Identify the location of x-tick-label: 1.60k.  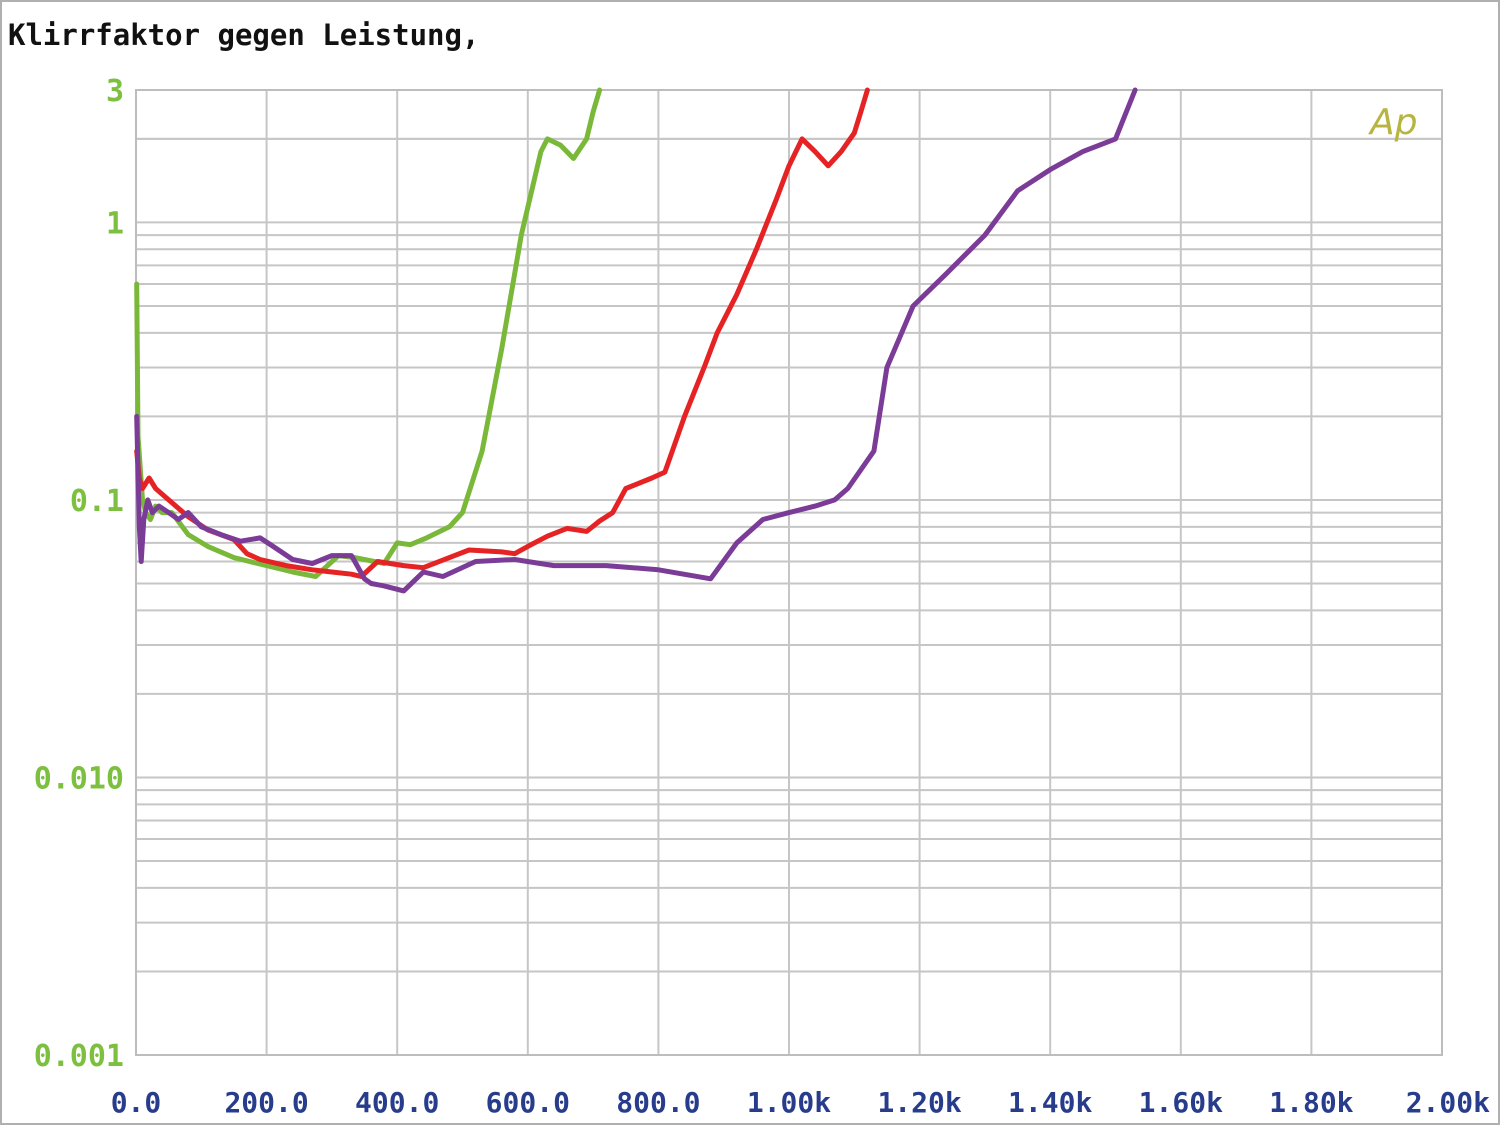
(1181, 1102).